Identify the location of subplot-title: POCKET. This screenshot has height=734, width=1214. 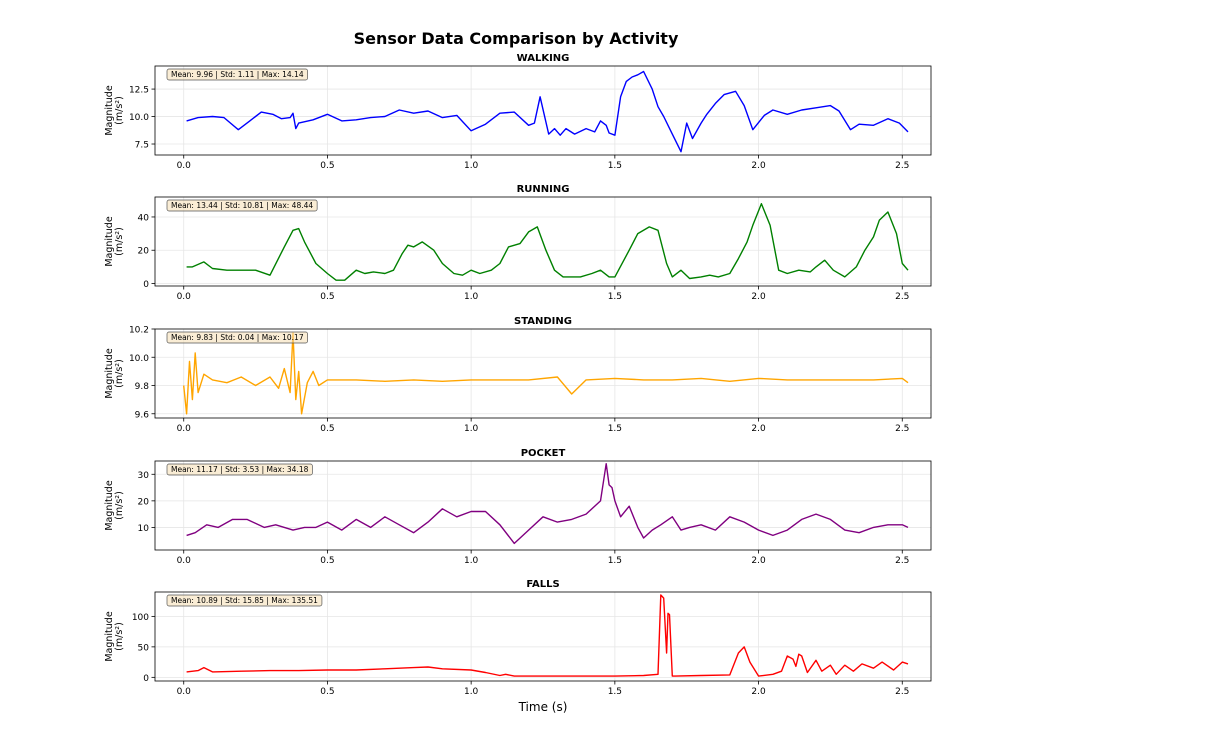
(543, 453).